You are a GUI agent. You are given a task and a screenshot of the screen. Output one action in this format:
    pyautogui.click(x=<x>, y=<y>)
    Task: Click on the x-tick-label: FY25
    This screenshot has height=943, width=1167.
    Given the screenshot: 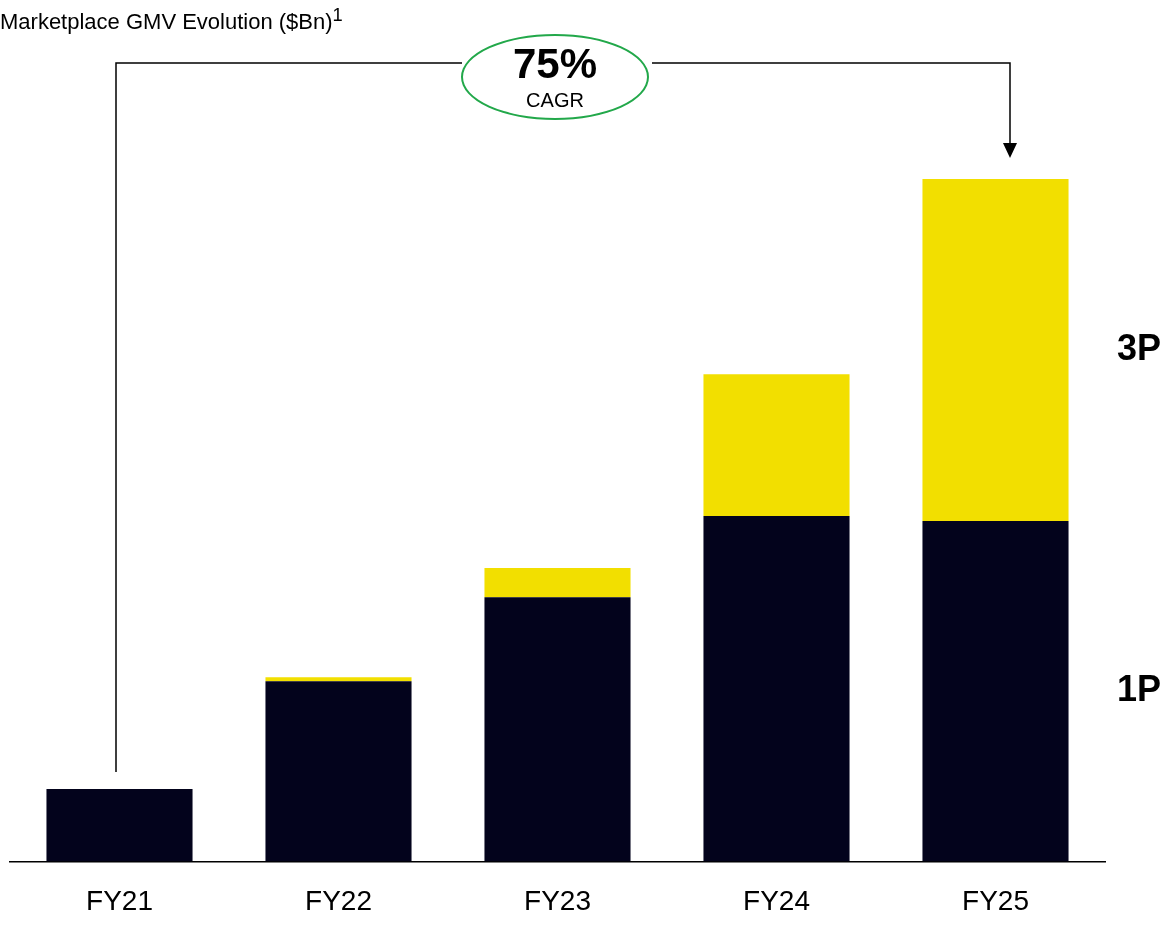 What is the action you would take?
    pyautogui.click(x=995, y=900)
    